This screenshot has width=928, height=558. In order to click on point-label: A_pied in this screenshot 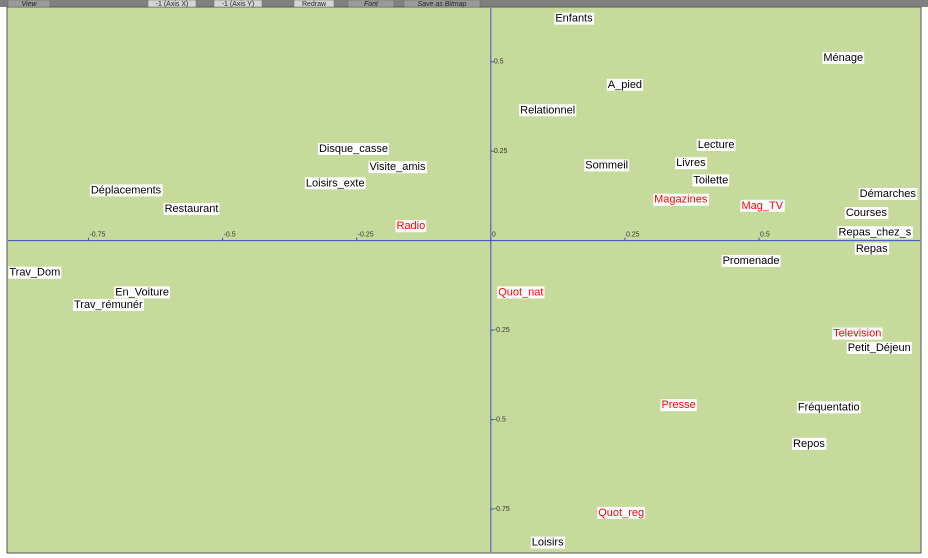, I will do `click(625, 85)`.